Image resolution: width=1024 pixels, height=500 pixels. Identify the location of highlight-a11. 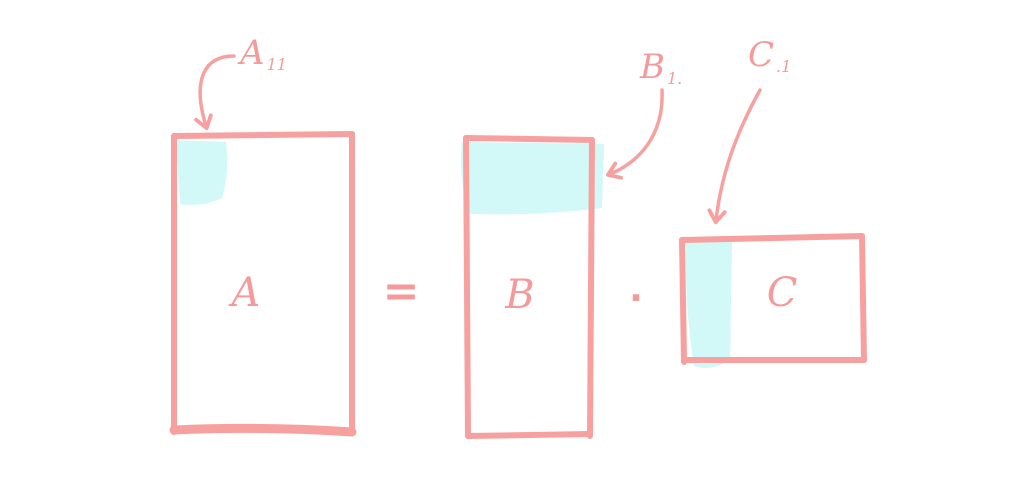
(202, 173).